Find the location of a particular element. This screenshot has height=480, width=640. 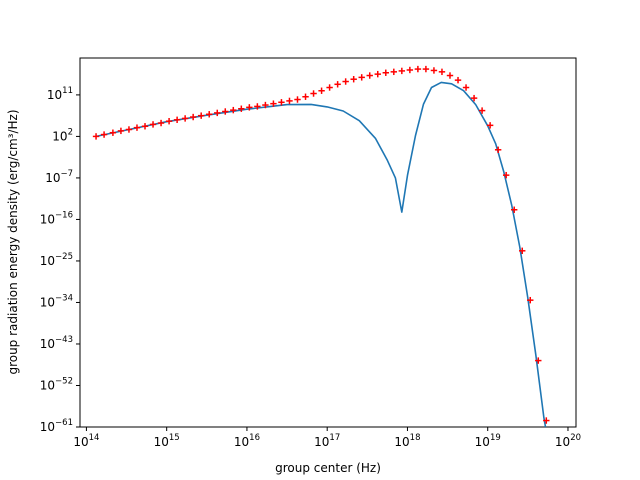

y-tick-label: 10⁻⁵² is located at coordinates (56, 384).